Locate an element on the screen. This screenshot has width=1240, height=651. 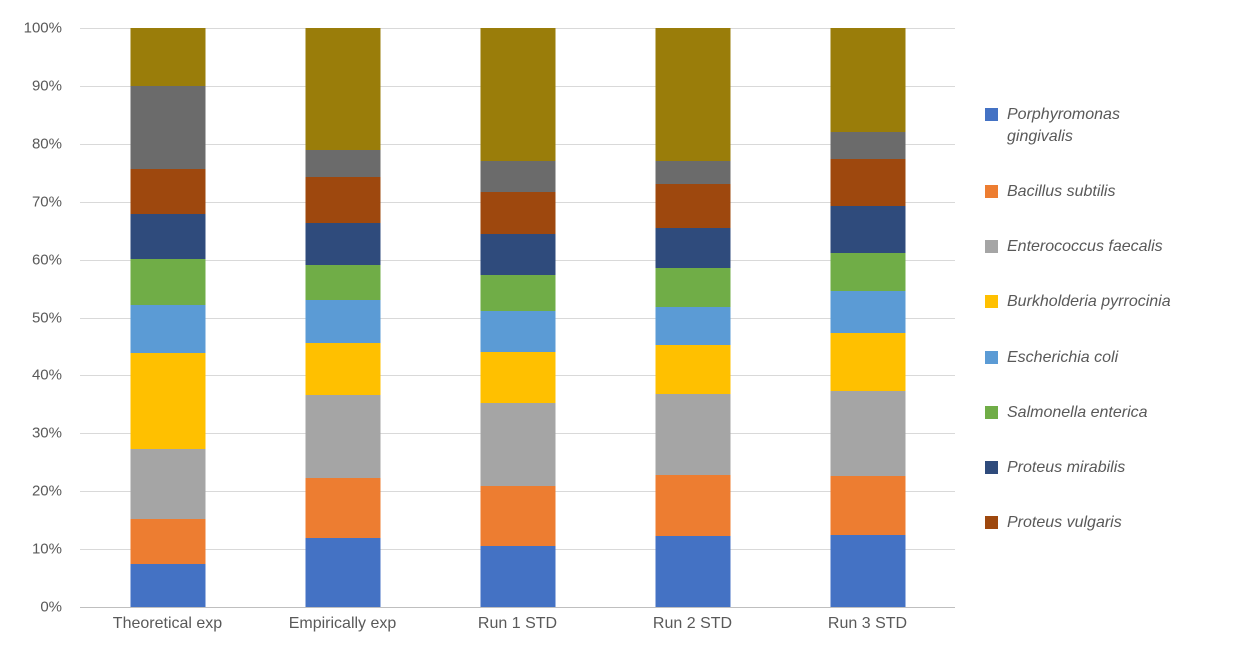
y-tick-label: 100% is located at coordinates (42, 28).